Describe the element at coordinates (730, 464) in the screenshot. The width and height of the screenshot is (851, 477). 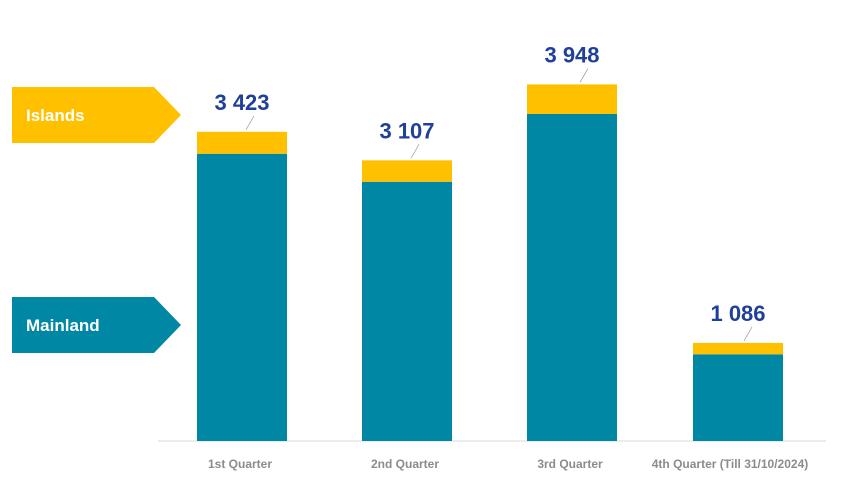
I see `x-tick-label-4: 4th Quarter (Till 31/10/2024)` at that location.